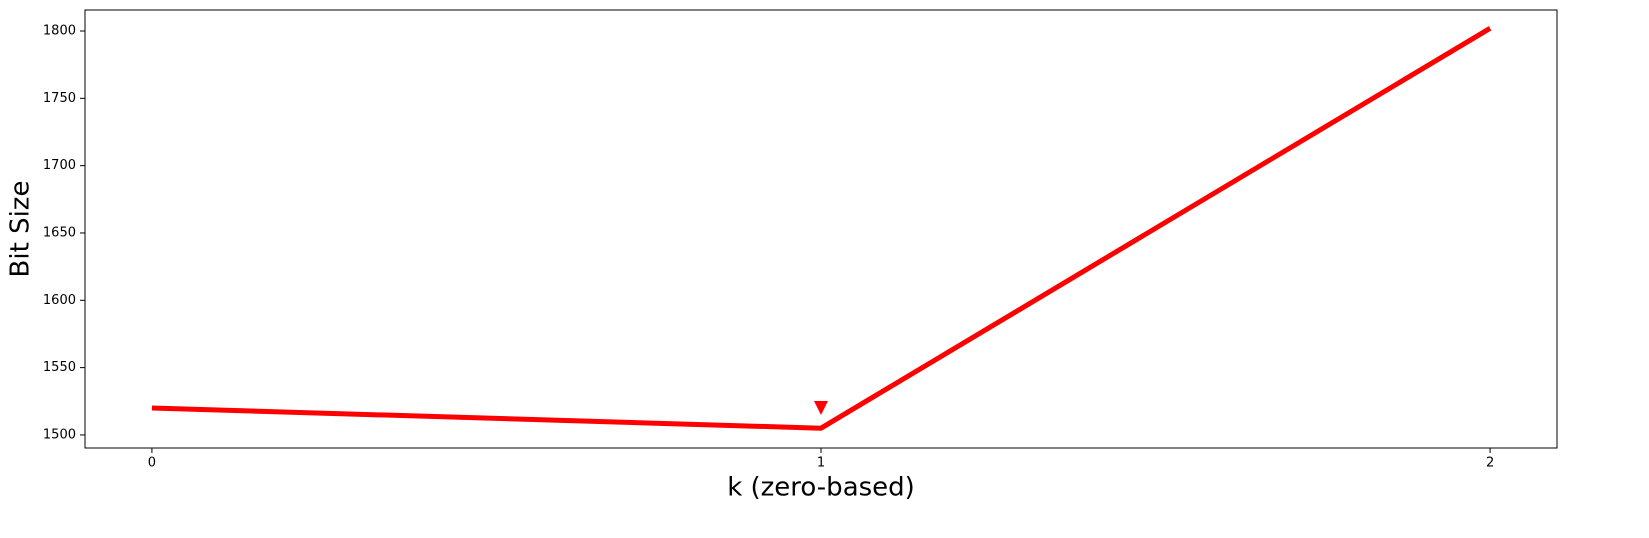 The width and height of the screenshot is (1649, 538). What do you see at coordinates (1490, 463) in the screenshot?
I see `x-tick-label: 2` at bounding box center [1490, 463].